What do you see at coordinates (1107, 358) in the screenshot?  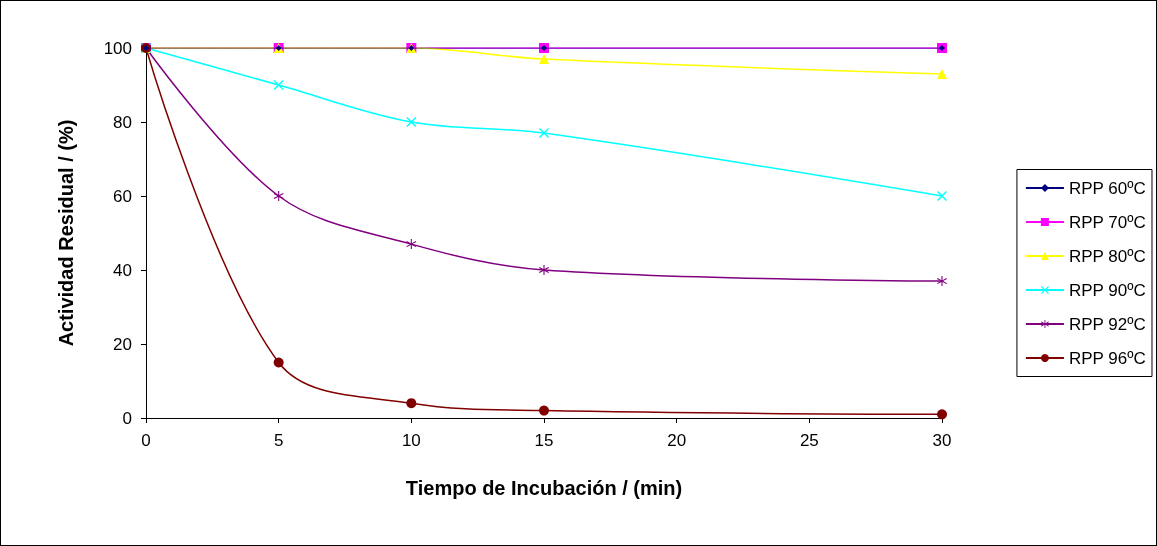 I see `legend-label: RPP 96ºC` at bounding box center [1107, 358].